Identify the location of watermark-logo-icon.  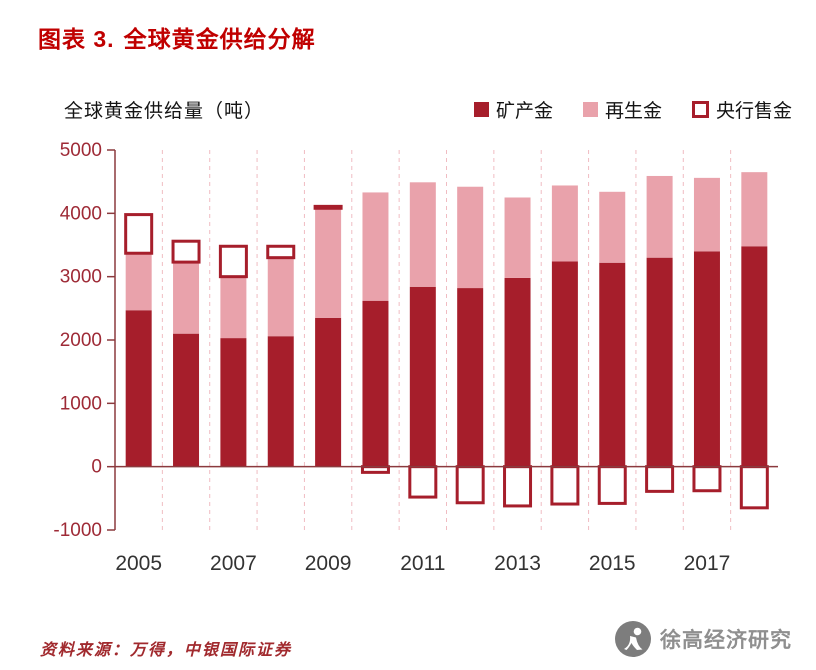
(633, 639).